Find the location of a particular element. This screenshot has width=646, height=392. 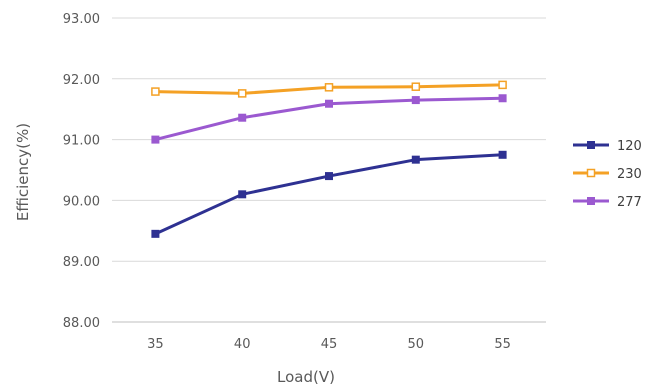

x-axis-ticks: 35 40 45 50 55 is located at coordinates (329, 344).